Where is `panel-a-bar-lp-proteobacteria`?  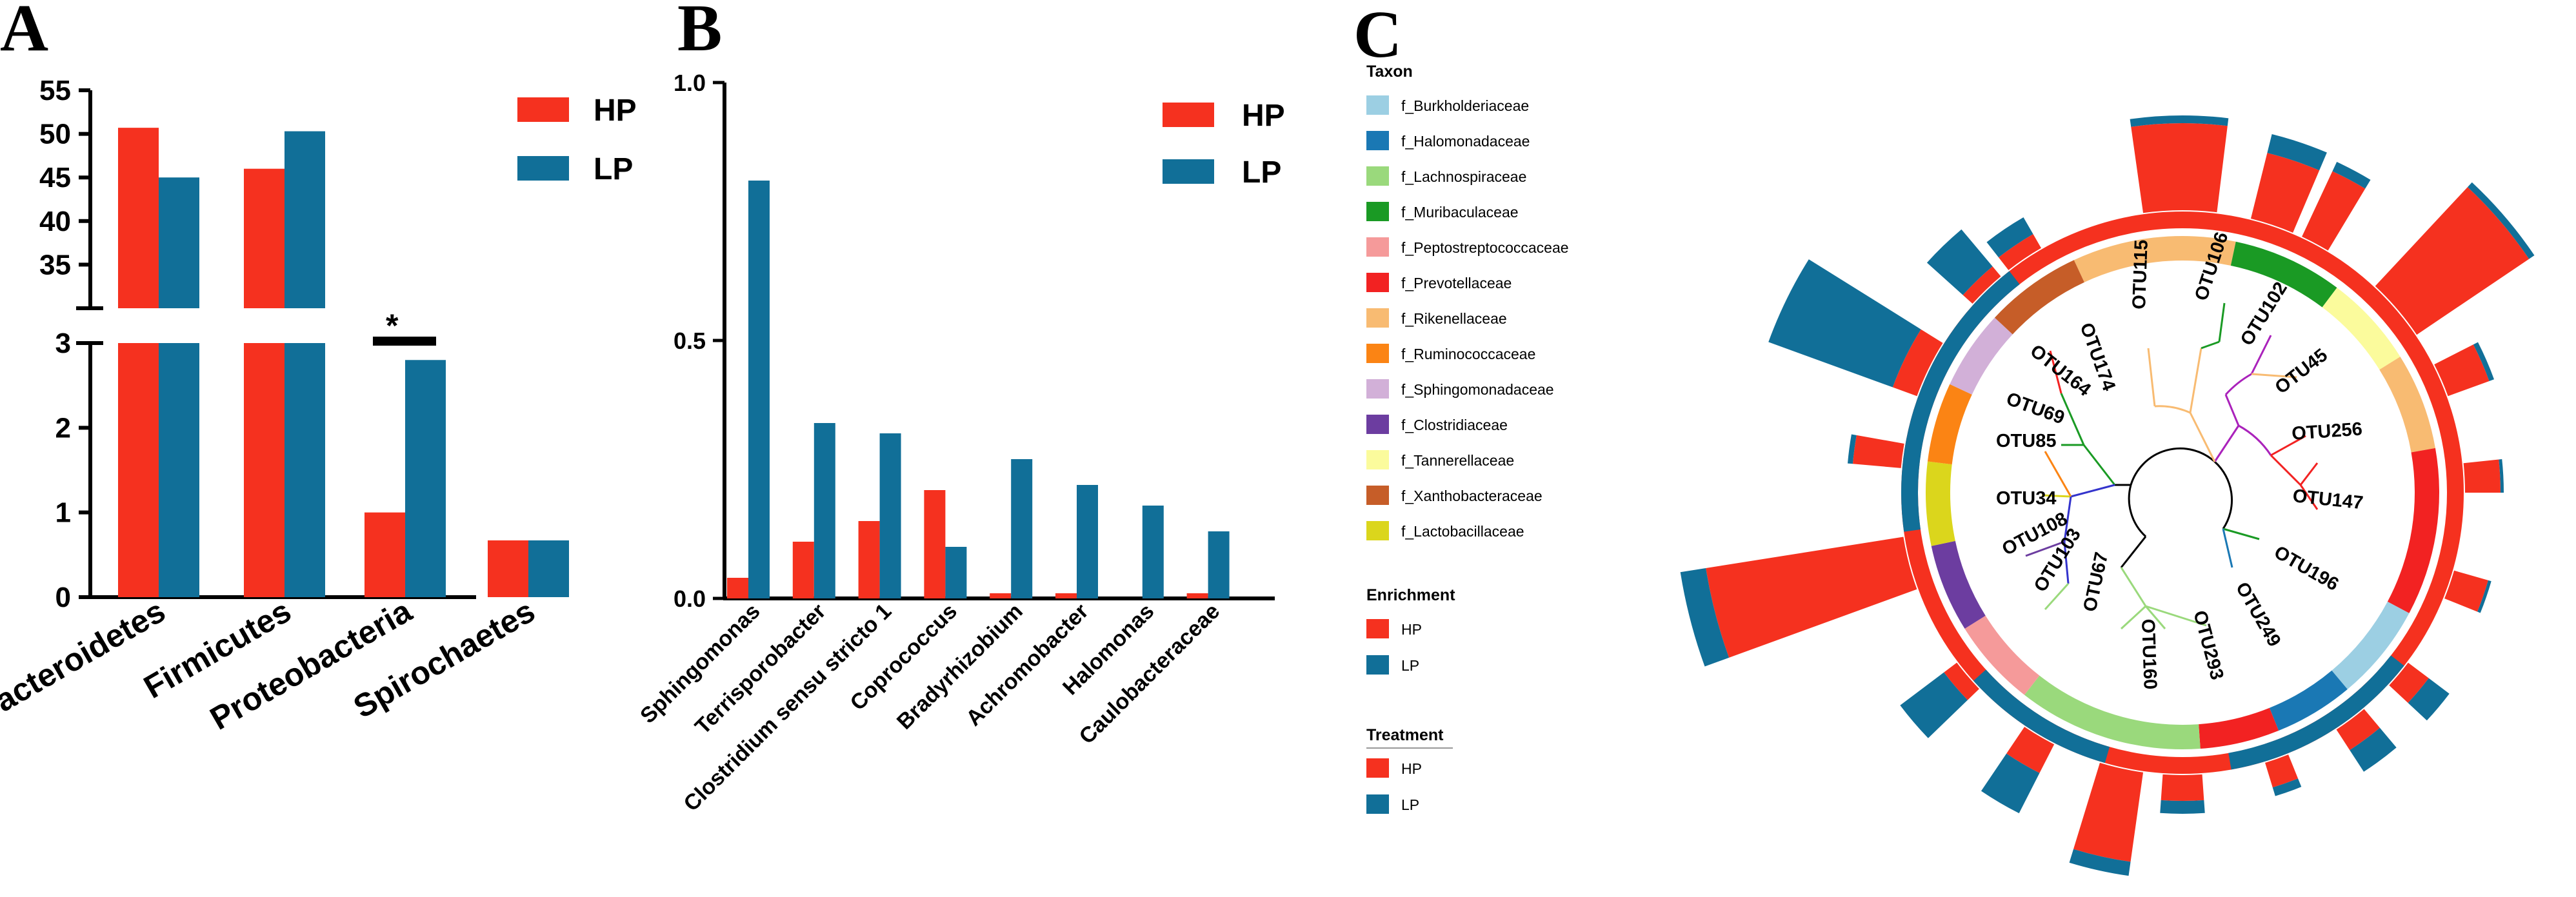
panel-a-bar-lp-proteobacteria is located at coordinates (425, 478).